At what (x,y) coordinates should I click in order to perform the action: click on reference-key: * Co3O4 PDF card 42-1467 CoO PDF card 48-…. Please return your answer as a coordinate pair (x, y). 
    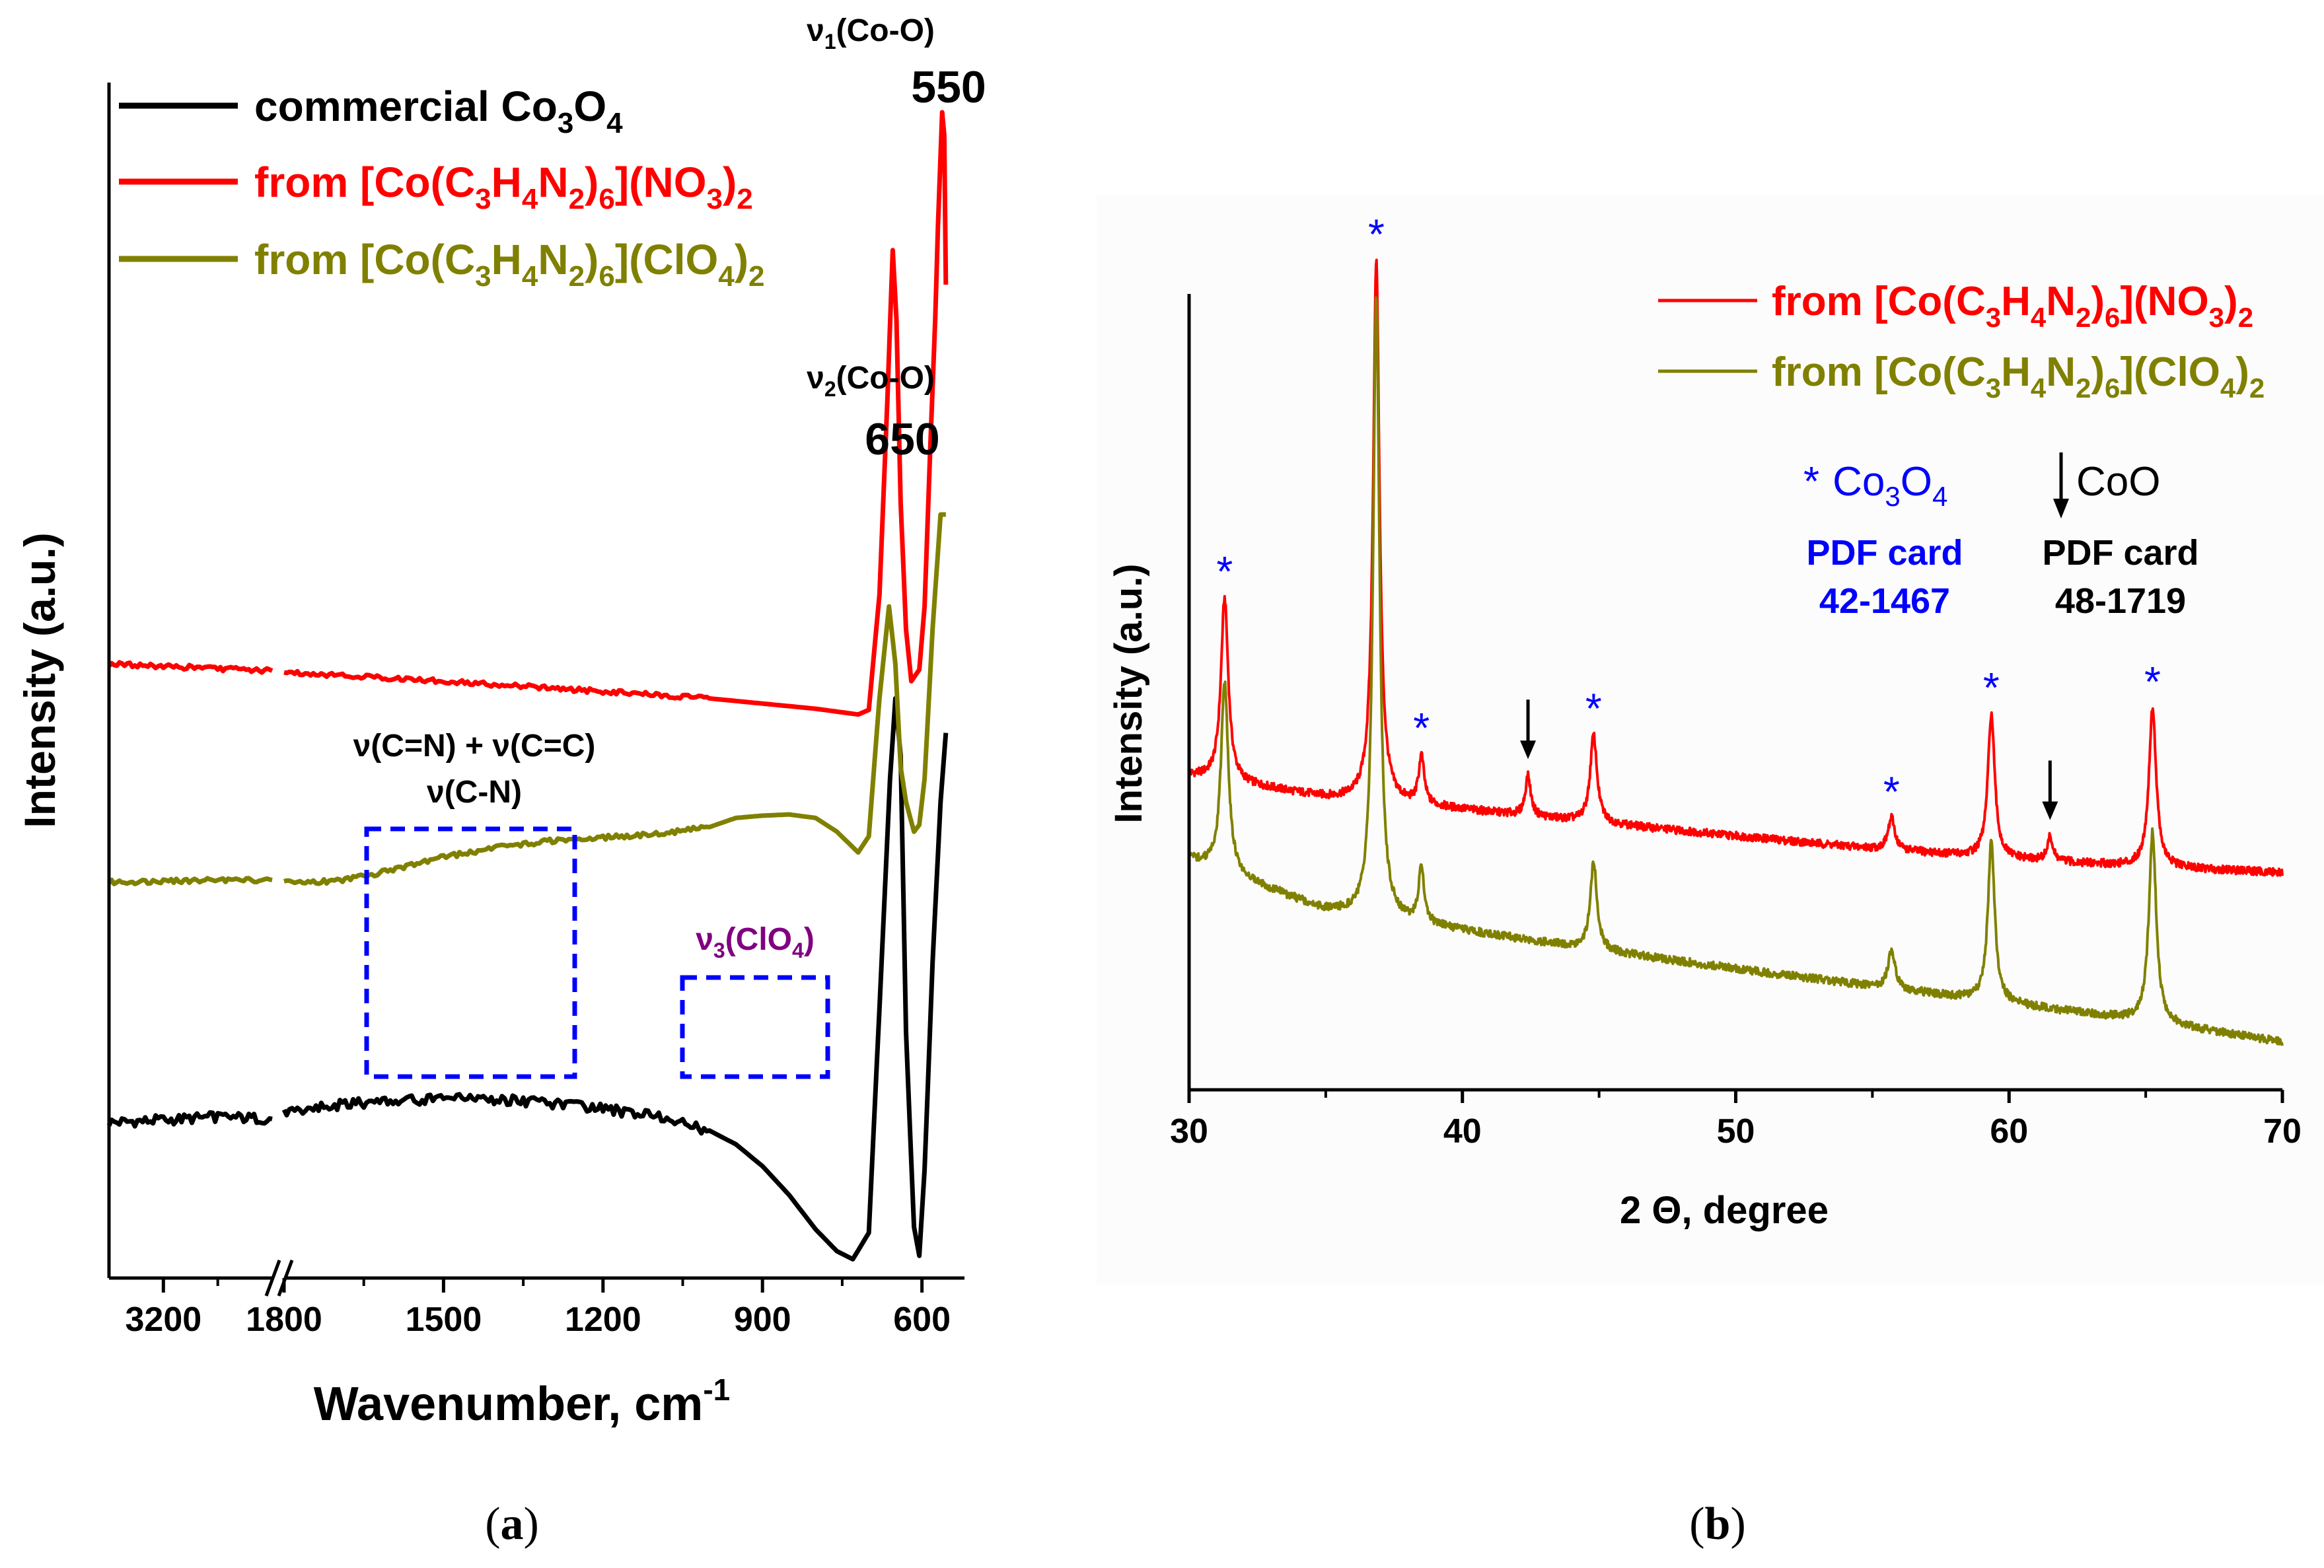
    Looking at the image, I should click on (2001, 536).